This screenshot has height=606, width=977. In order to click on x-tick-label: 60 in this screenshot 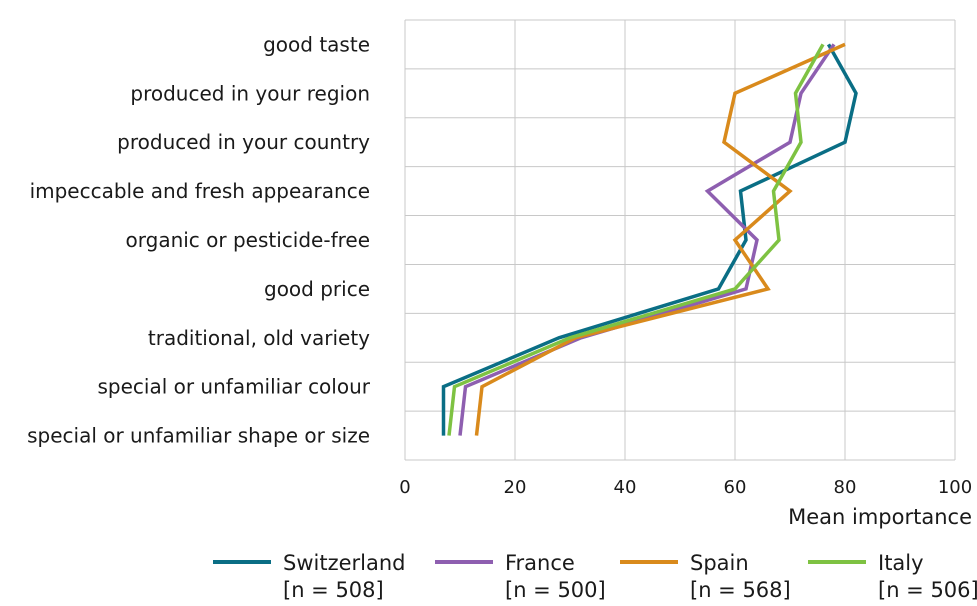, I will do `click(735, 487)`.